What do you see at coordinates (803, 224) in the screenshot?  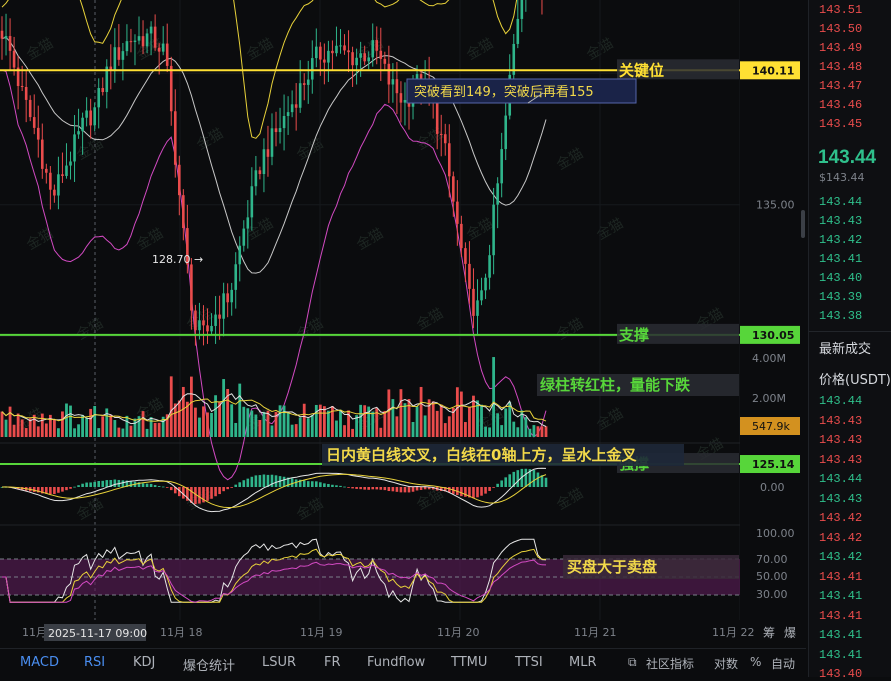 I see `axis-drag-handle` at bounding box center [803, 224].